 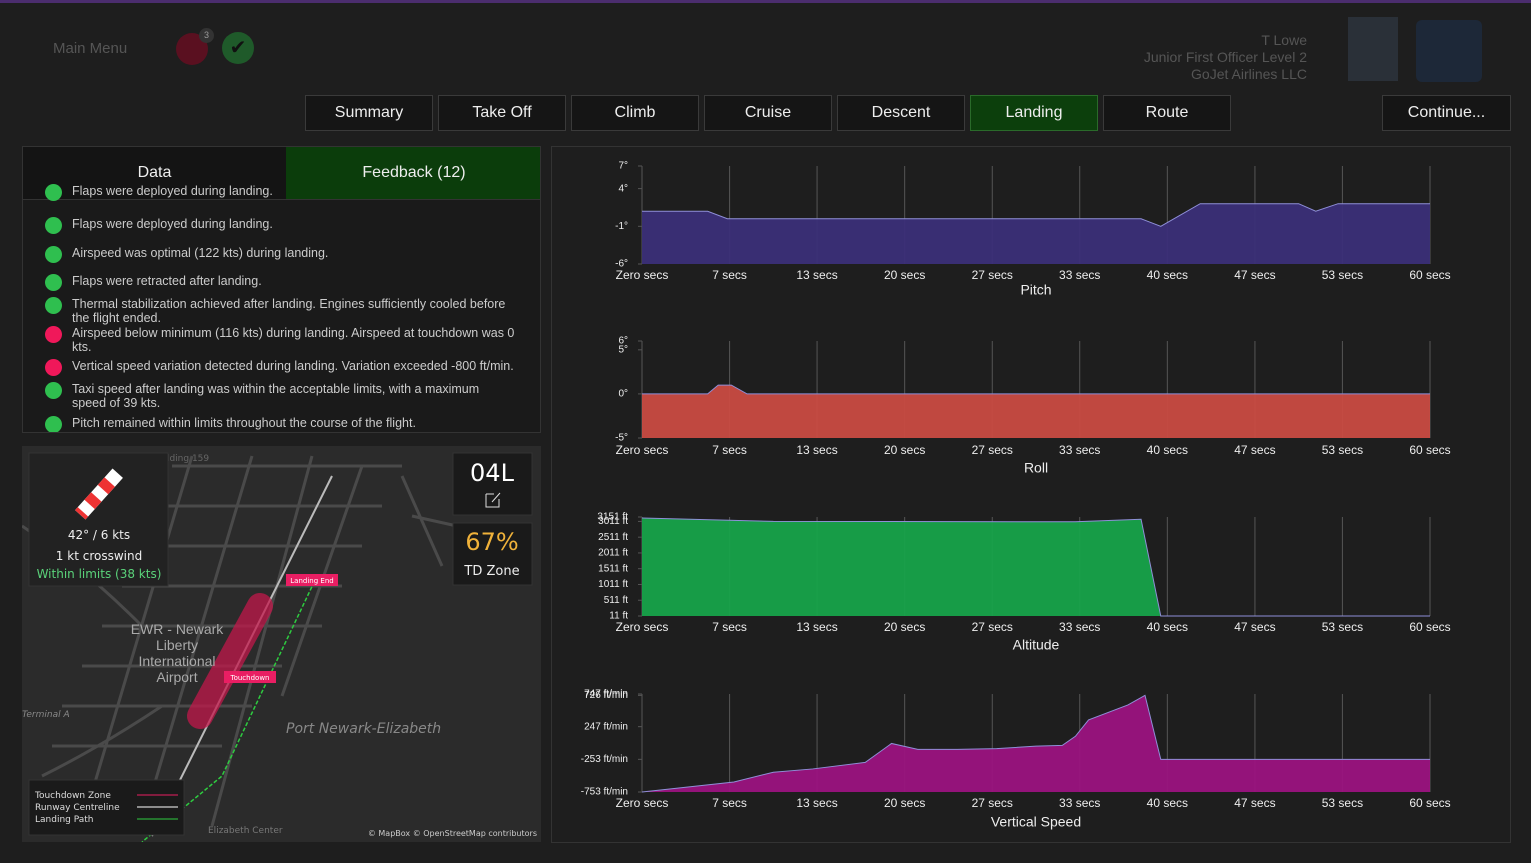 I want to click on tab: Landing, so click(x=1034, y=113).